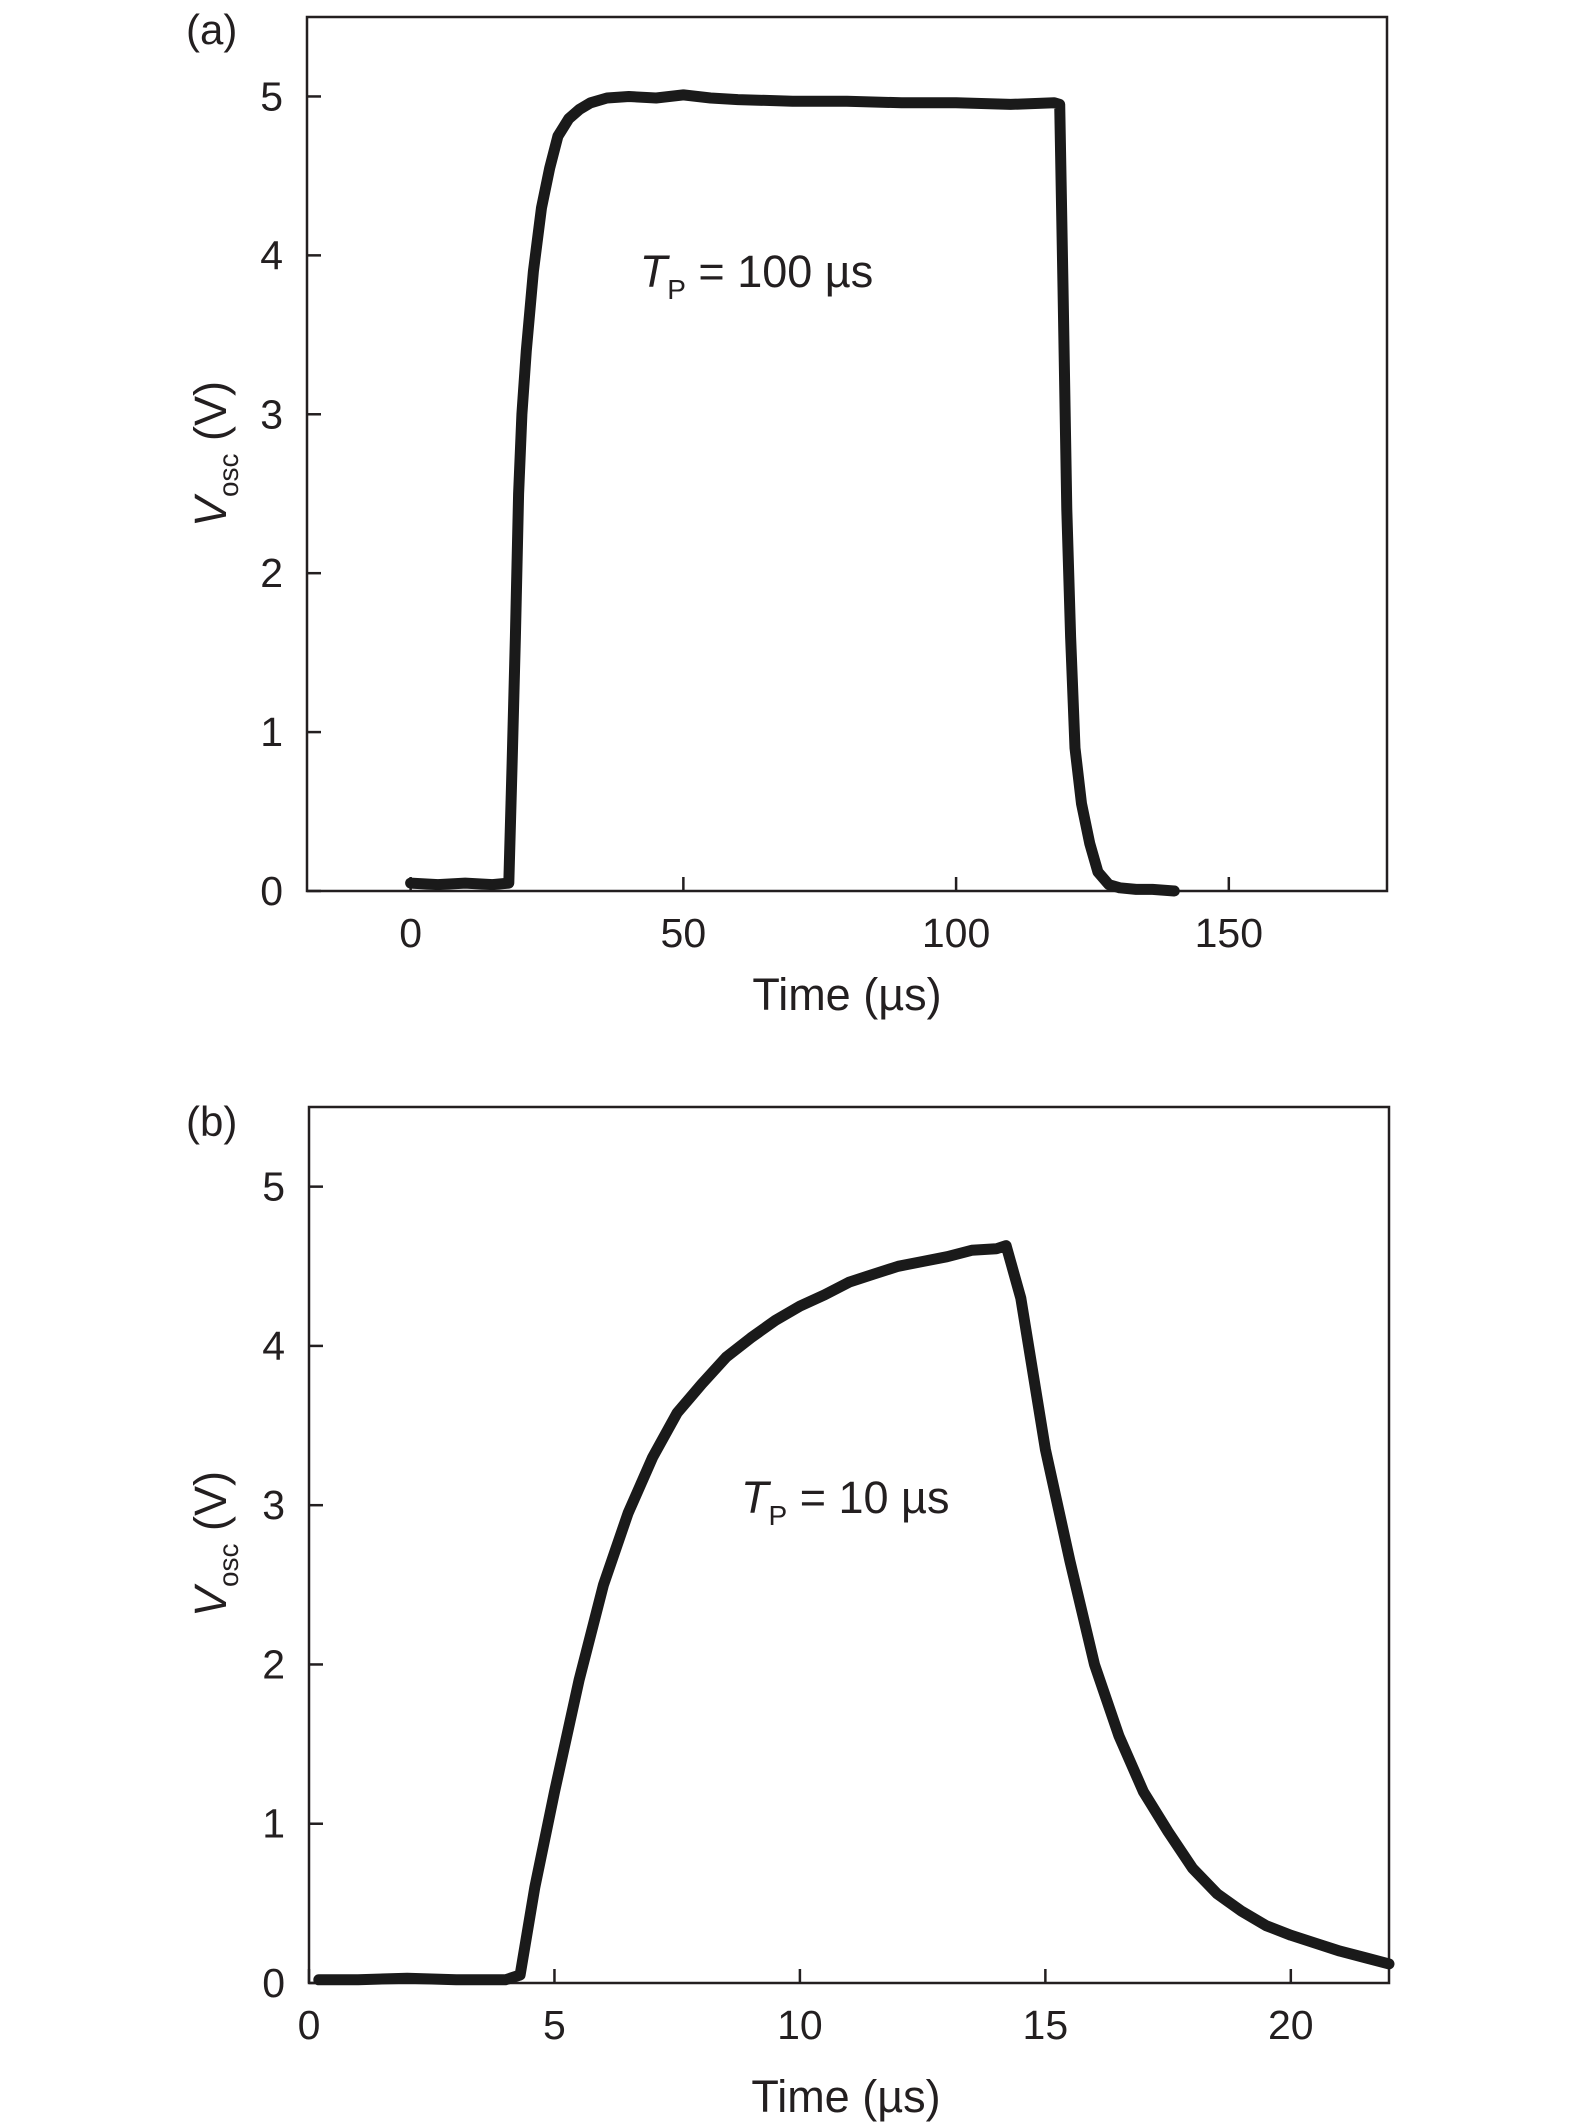  What do you see at coordinates (273, 1824) in the screenshot?
I see `panel-b-y-tick-label: 1` at bounding box center [273, 1824].